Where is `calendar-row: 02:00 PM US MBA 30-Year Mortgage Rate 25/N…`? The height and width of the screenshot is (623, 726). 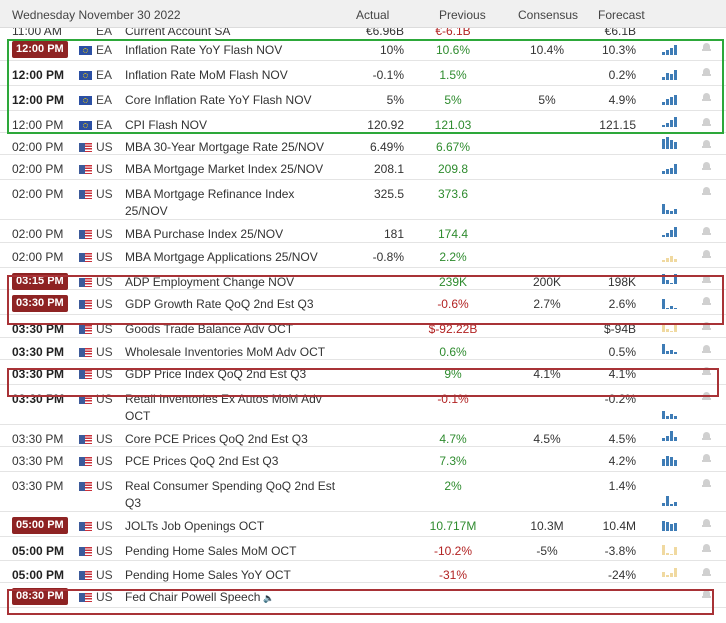
calendar-row: 02:00 PM US MBA 30-Year Mortgage Rate 25/N… is located at coordinates (363, 144).